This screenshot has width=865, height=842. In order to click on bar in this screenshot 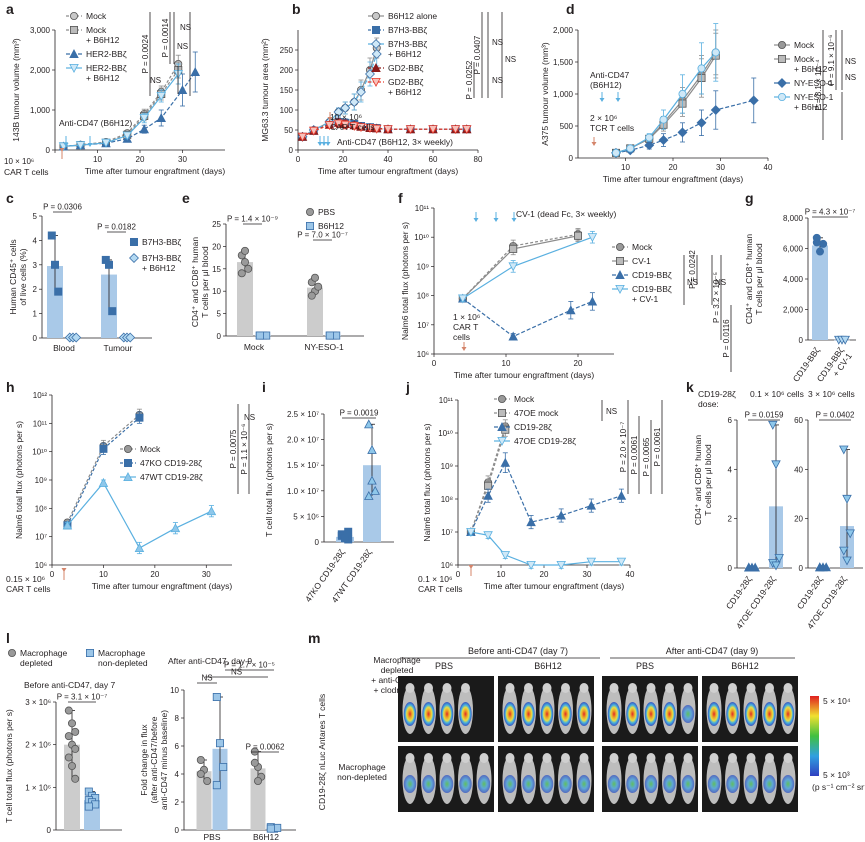, I will do `click(55, 302)`.